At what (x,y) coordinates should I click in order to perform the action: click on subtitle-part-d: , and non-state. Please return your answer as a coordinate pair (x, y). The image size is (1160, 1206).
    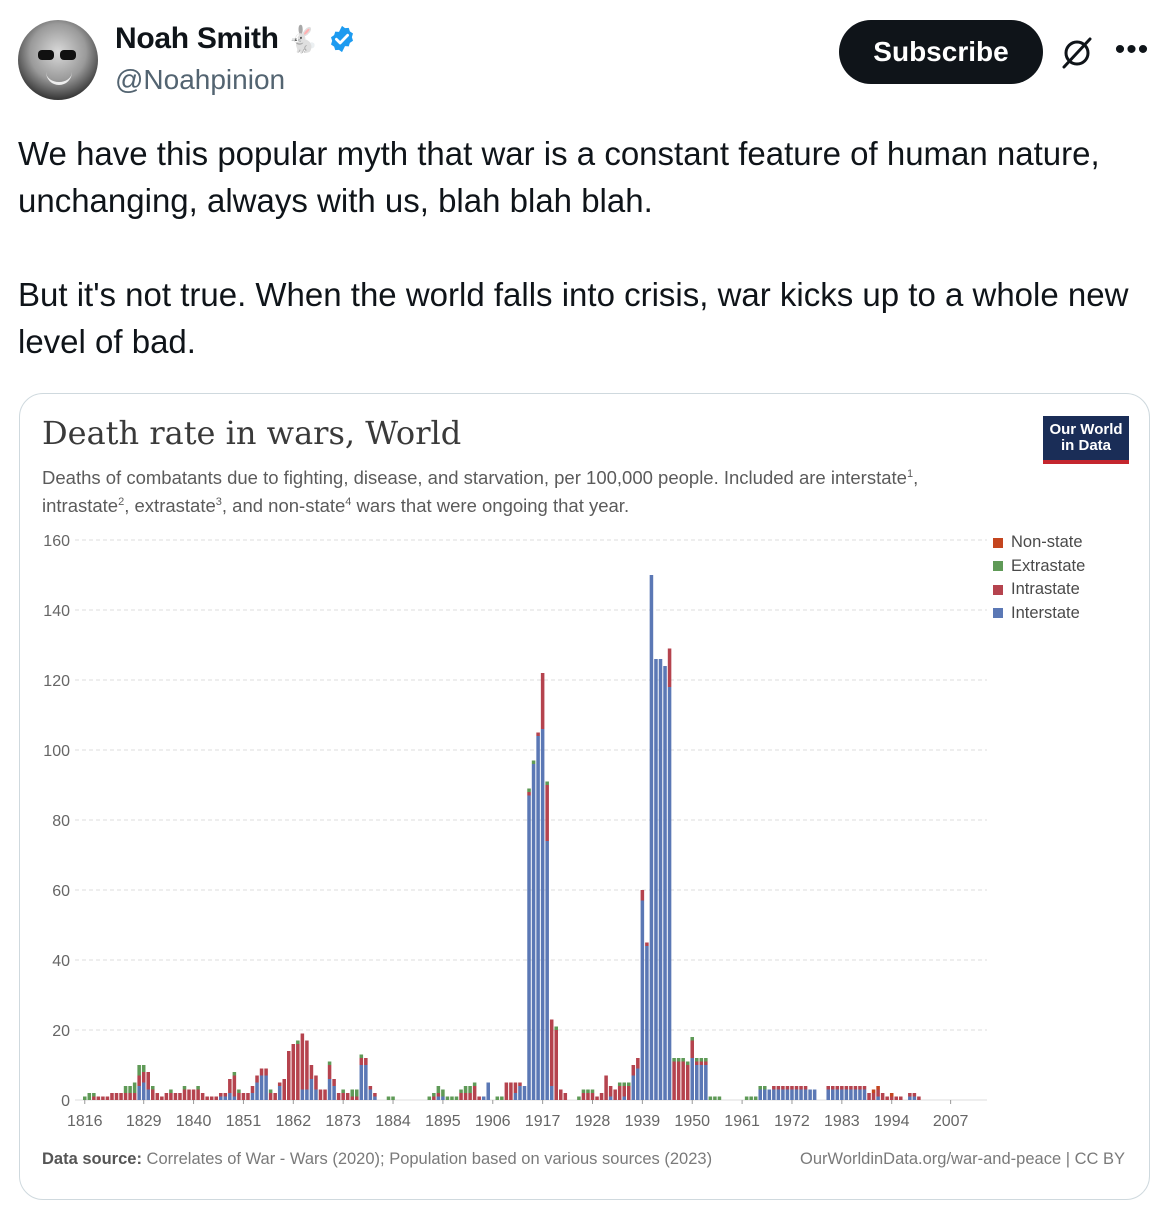
    Looking at the image, I should click on (283, 506).